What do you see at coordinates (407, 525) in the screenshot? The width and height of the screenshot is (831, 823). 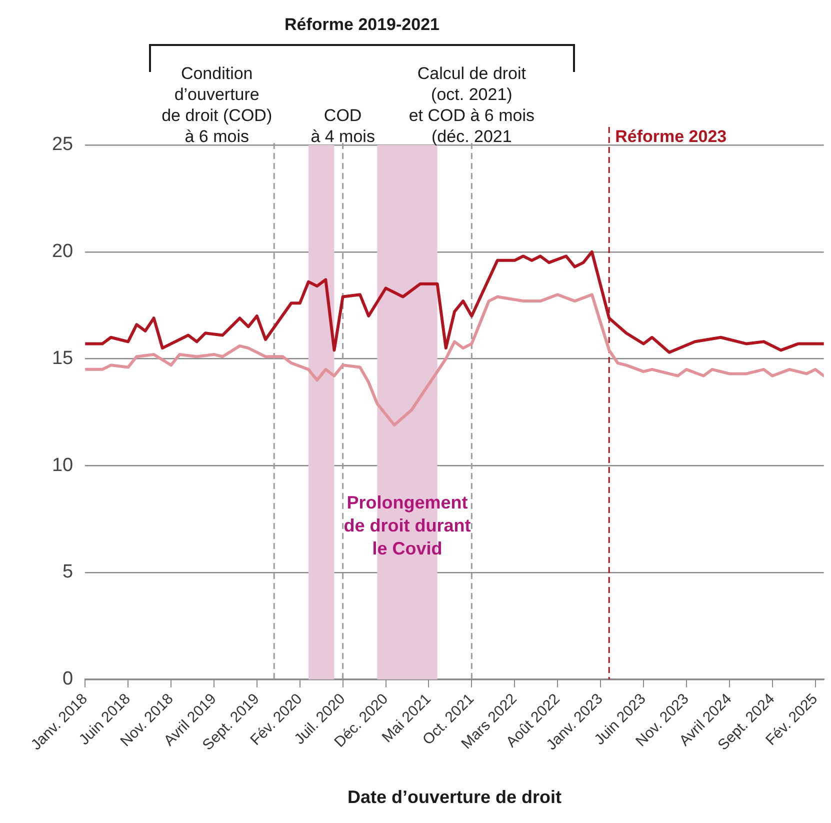 I see `band-label: Prolongement de droit durant le Covid` at bounding box center [407, 525].